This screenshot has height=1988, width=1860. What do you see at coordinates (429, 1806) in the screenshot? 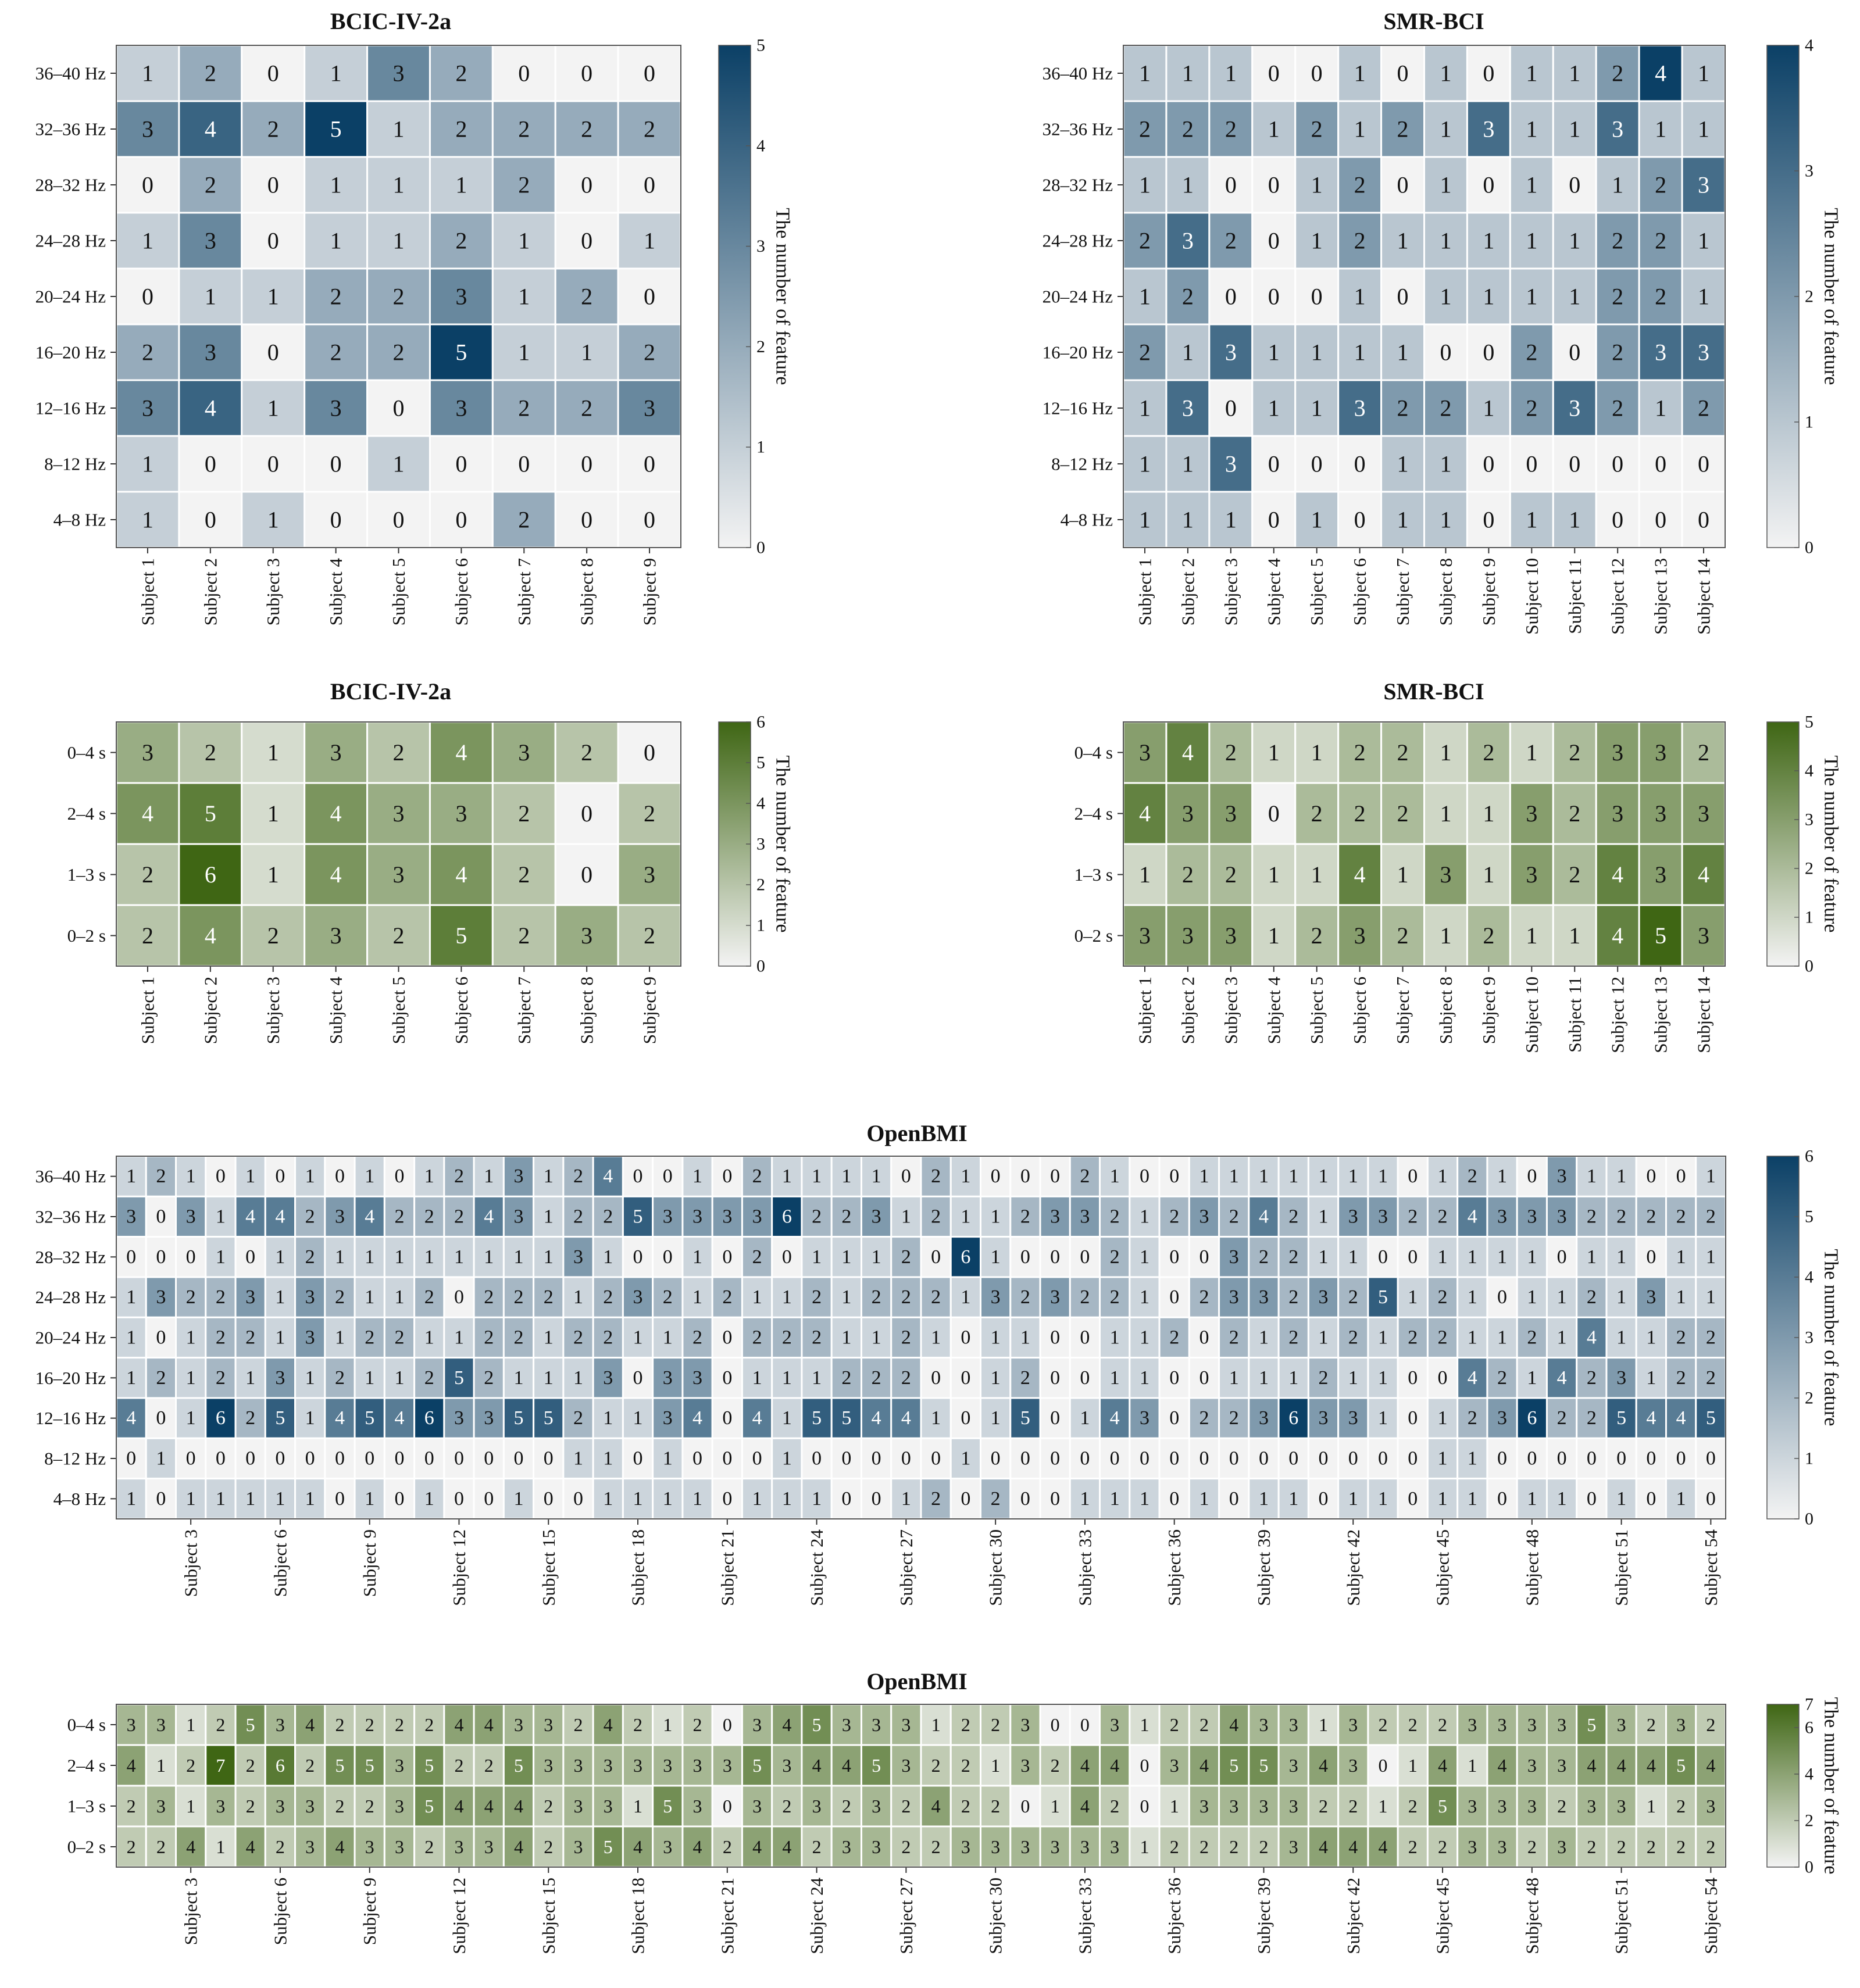
I see `cell-value-label: 5` at bounding box center [429, 1806].